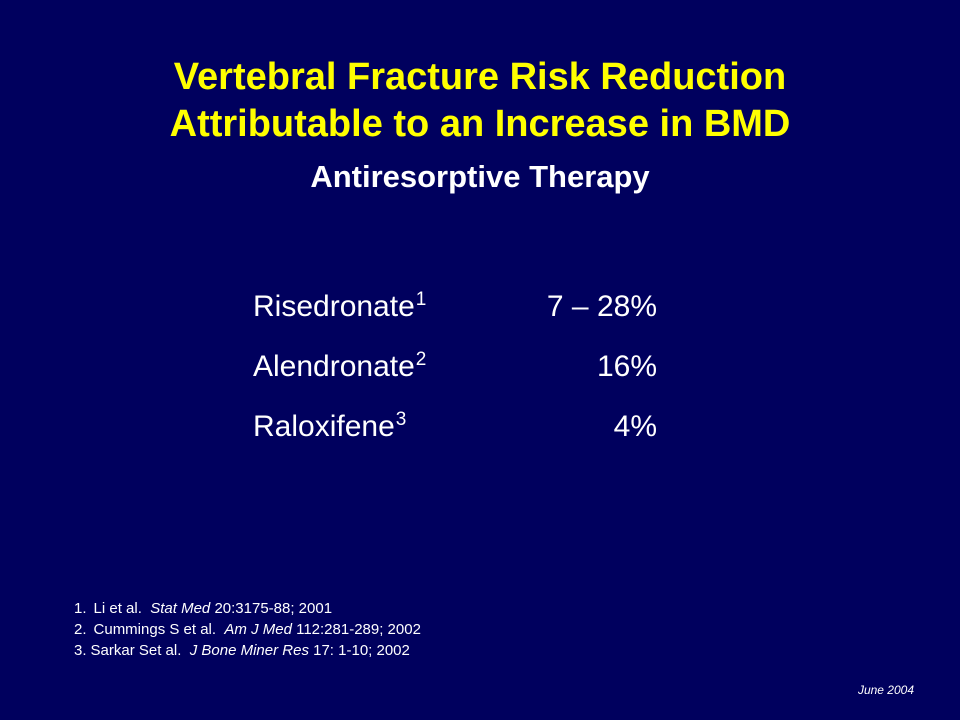 This screenshot has height=720, width=960. I want to click on reference-superscript: 1, so click(421, 299).